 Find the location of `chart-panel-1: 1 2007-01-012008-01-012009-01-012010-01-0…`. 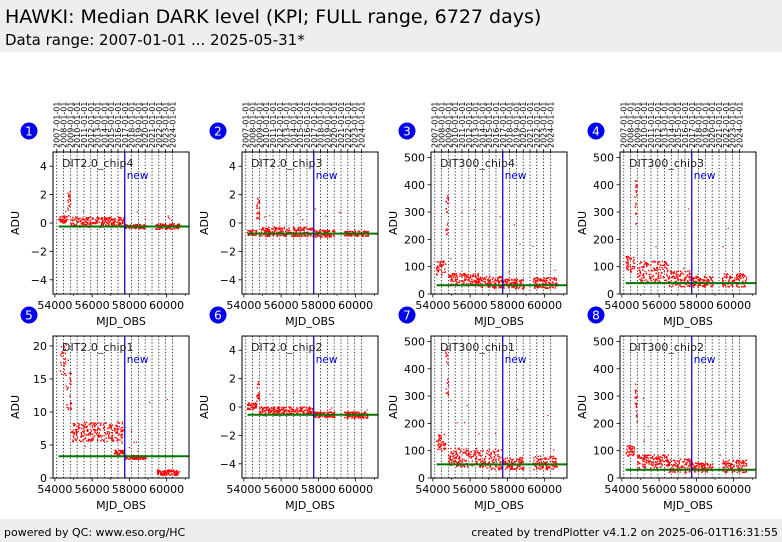

chart-panel-1: 1 2007-01-012008-01-012009-01-012010-01-0… is located at coordinates (99, 214).